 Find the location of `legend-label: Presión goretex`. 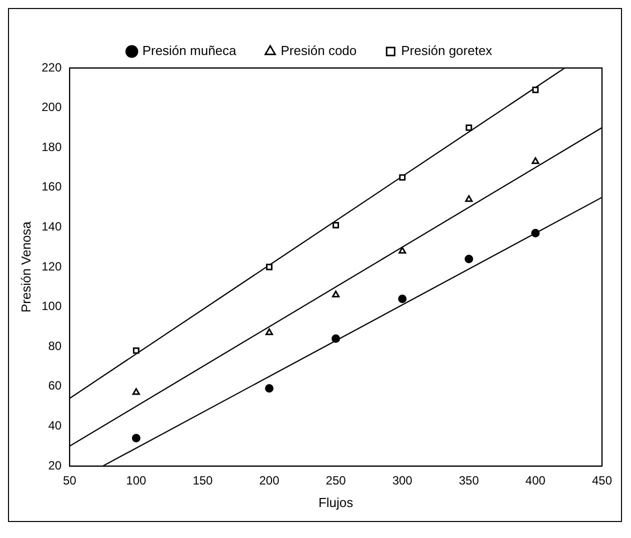

legend-label: Presión goretex is located at coordinates (447, 50).